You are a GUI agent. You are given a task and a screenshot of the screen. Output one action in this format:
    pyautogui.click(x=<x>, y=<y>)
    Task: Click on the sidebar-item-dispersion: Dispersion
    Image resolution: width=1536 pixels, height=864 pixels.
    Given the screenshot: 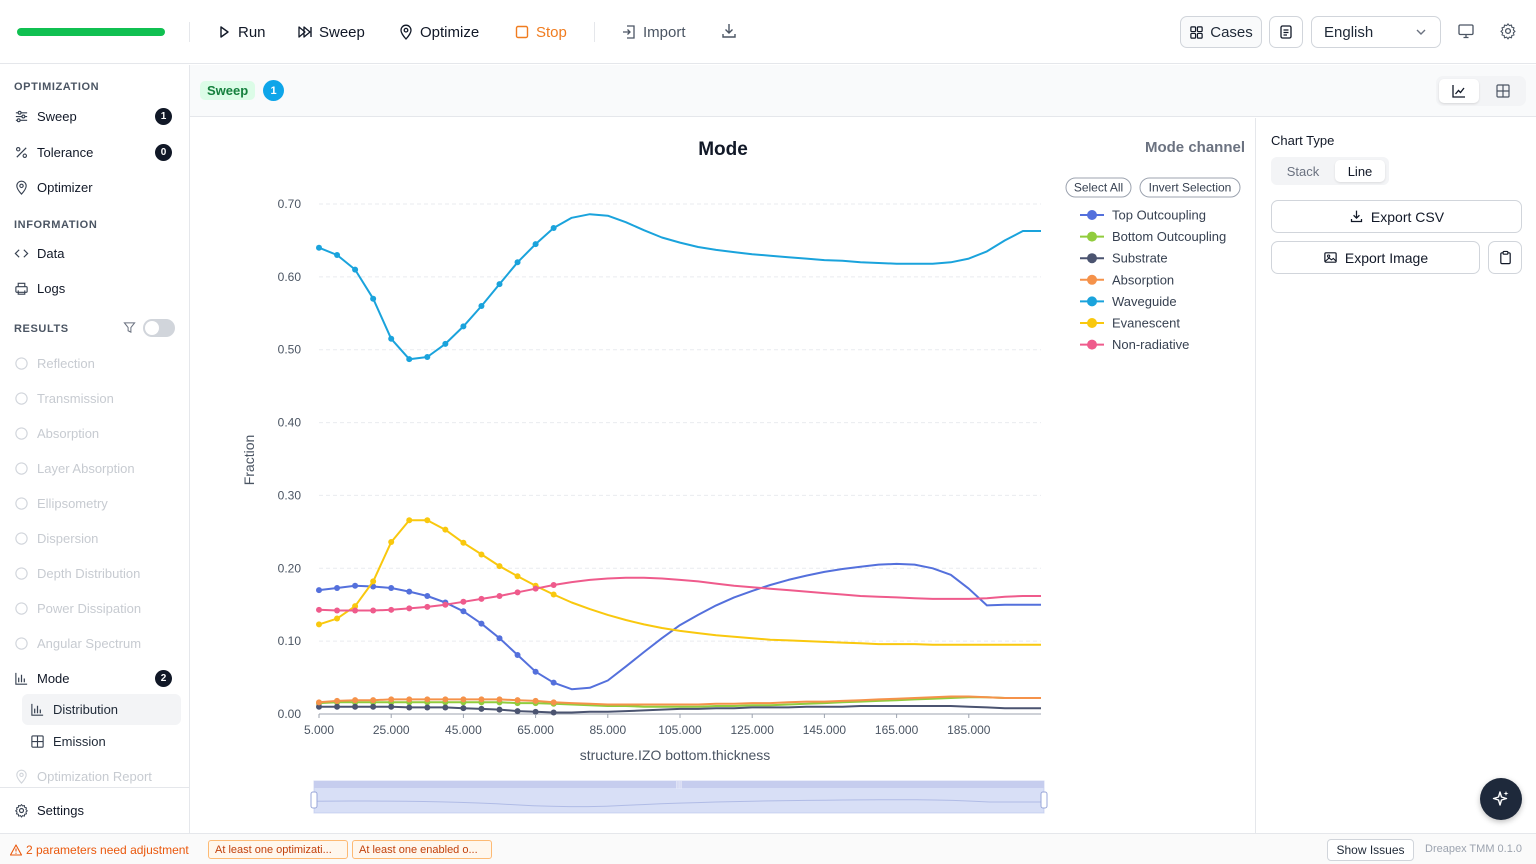 What is the action you would take?
    pyautogui.click(x=97, y=538)
    